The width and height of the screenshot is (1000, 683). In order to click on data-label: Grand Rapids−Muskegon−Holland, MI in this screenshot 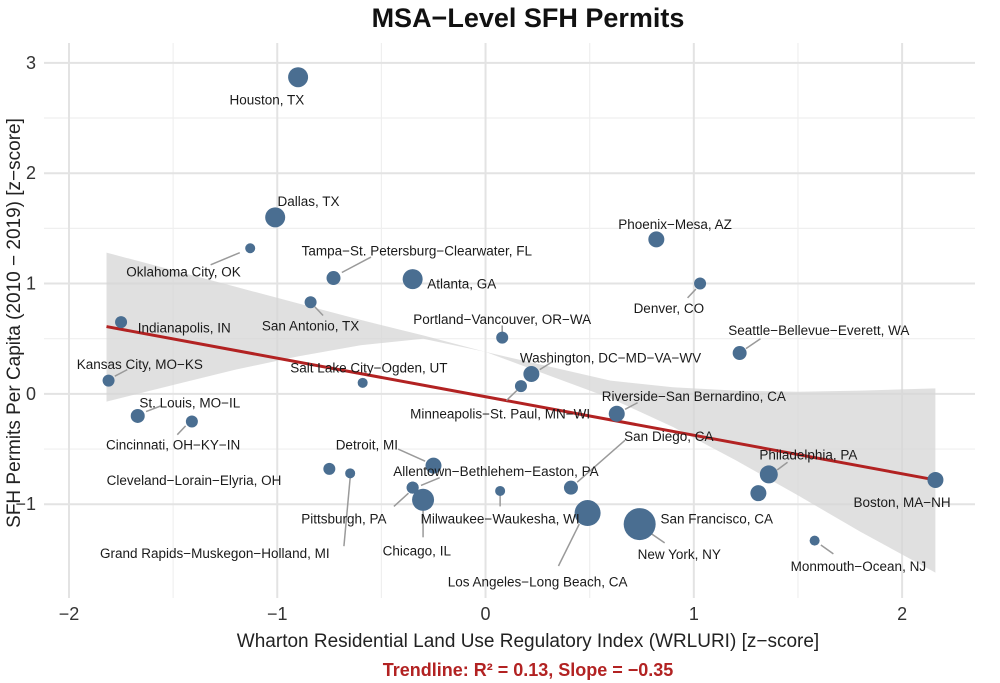, I will do `click(215, 553)`.